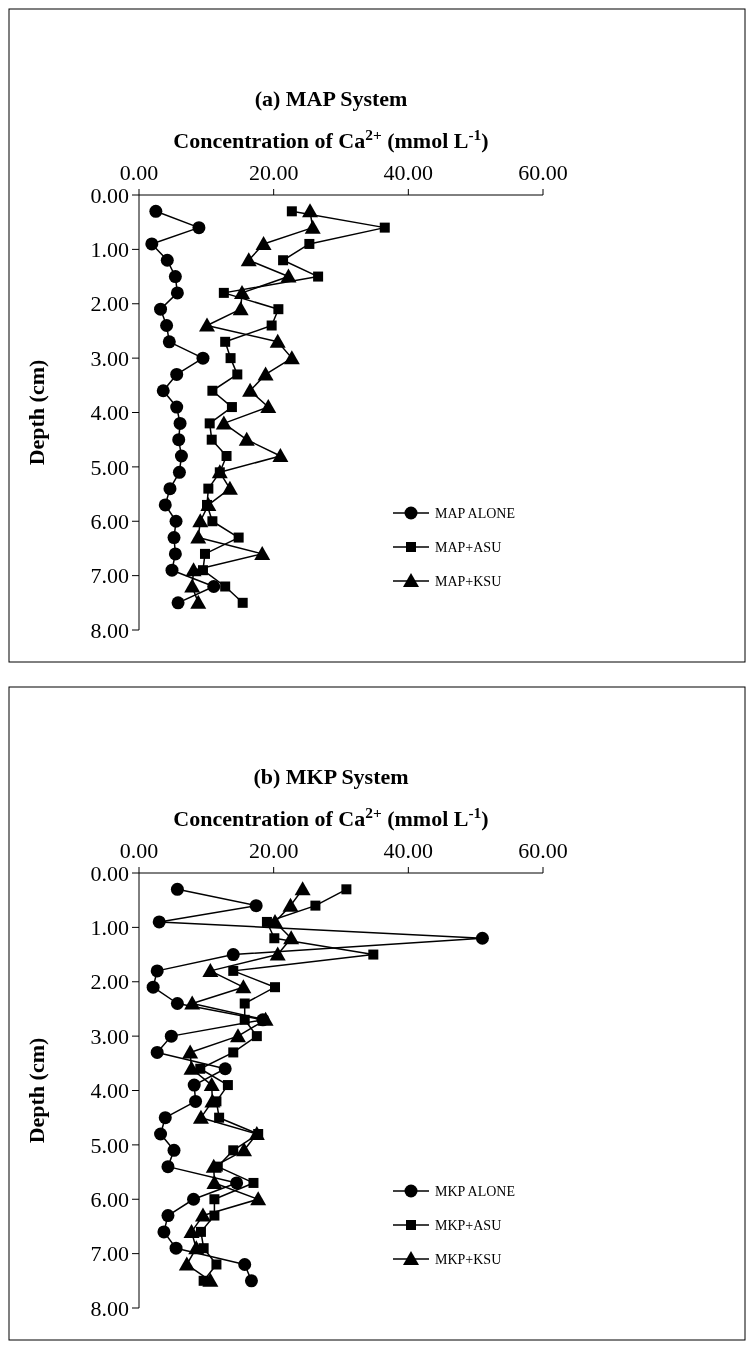 This screenshot has height=1368, width=747. What do you see at coordinates (273, 172) in the screenshot?
I see `x-tick-label: 20.00` at bounding box center [273, 172].